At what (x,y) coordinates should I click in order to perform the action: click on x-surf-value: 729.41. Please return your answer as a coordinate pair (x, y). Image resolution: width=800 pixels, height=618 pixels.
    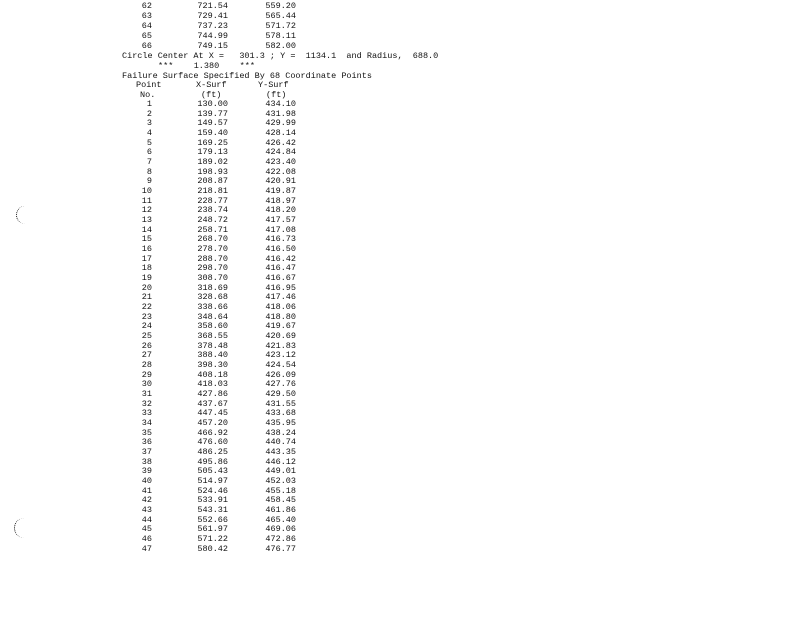
    Looking at the image, I should click on (212, 16).